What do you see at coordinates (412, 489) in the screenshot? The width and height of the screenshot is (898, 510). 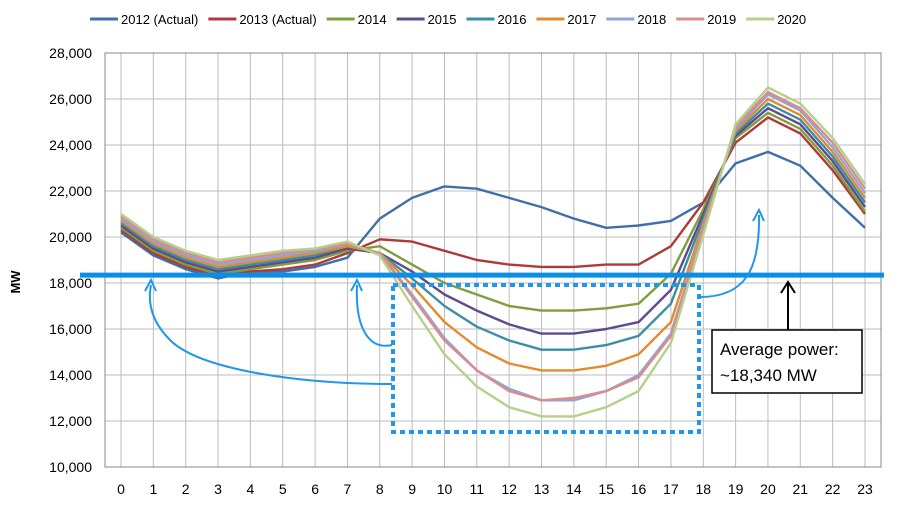 I see `x-tick-label: 9` at bounding box center [412, 489].